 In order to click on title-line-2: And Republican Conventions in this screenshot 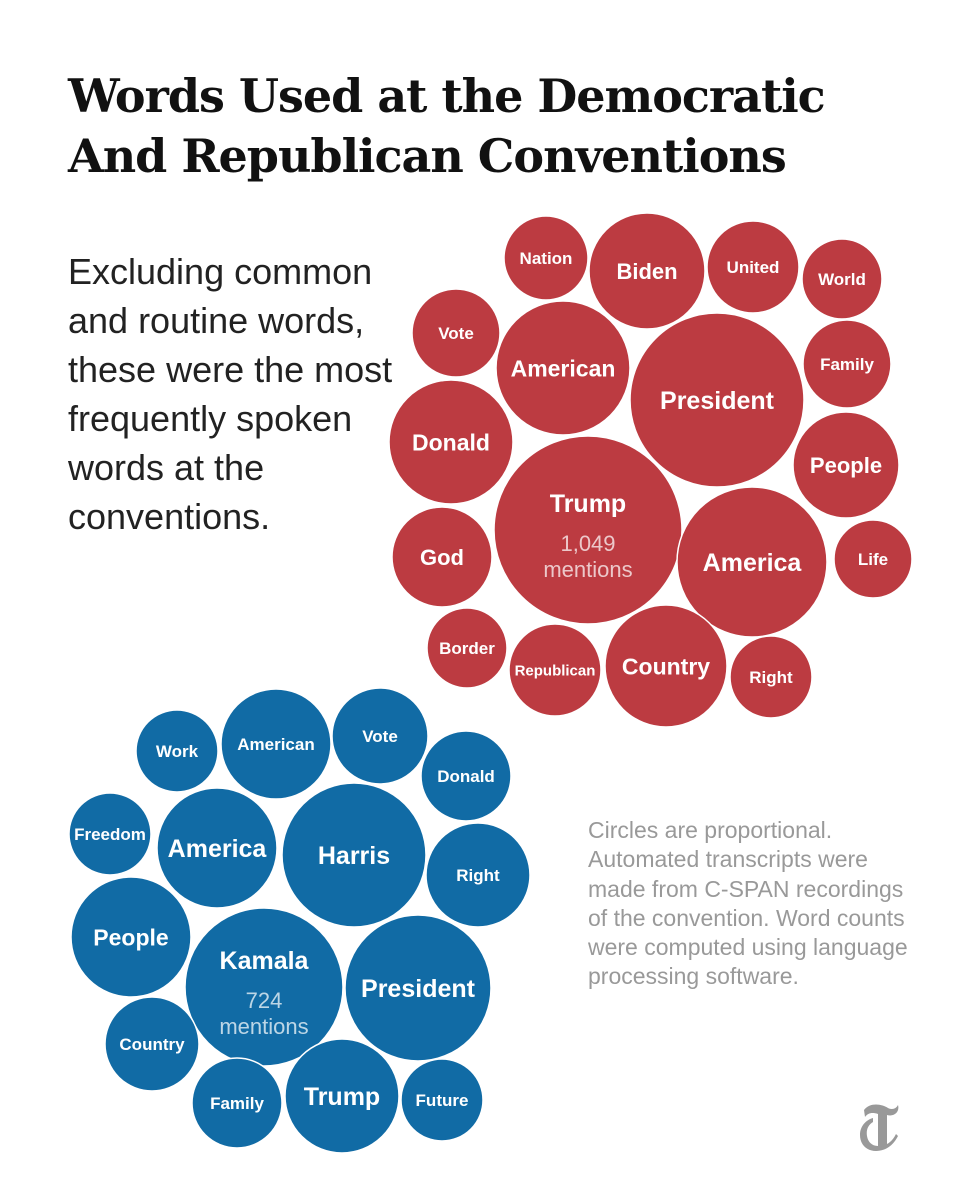, I will do `click(427, 156)`.